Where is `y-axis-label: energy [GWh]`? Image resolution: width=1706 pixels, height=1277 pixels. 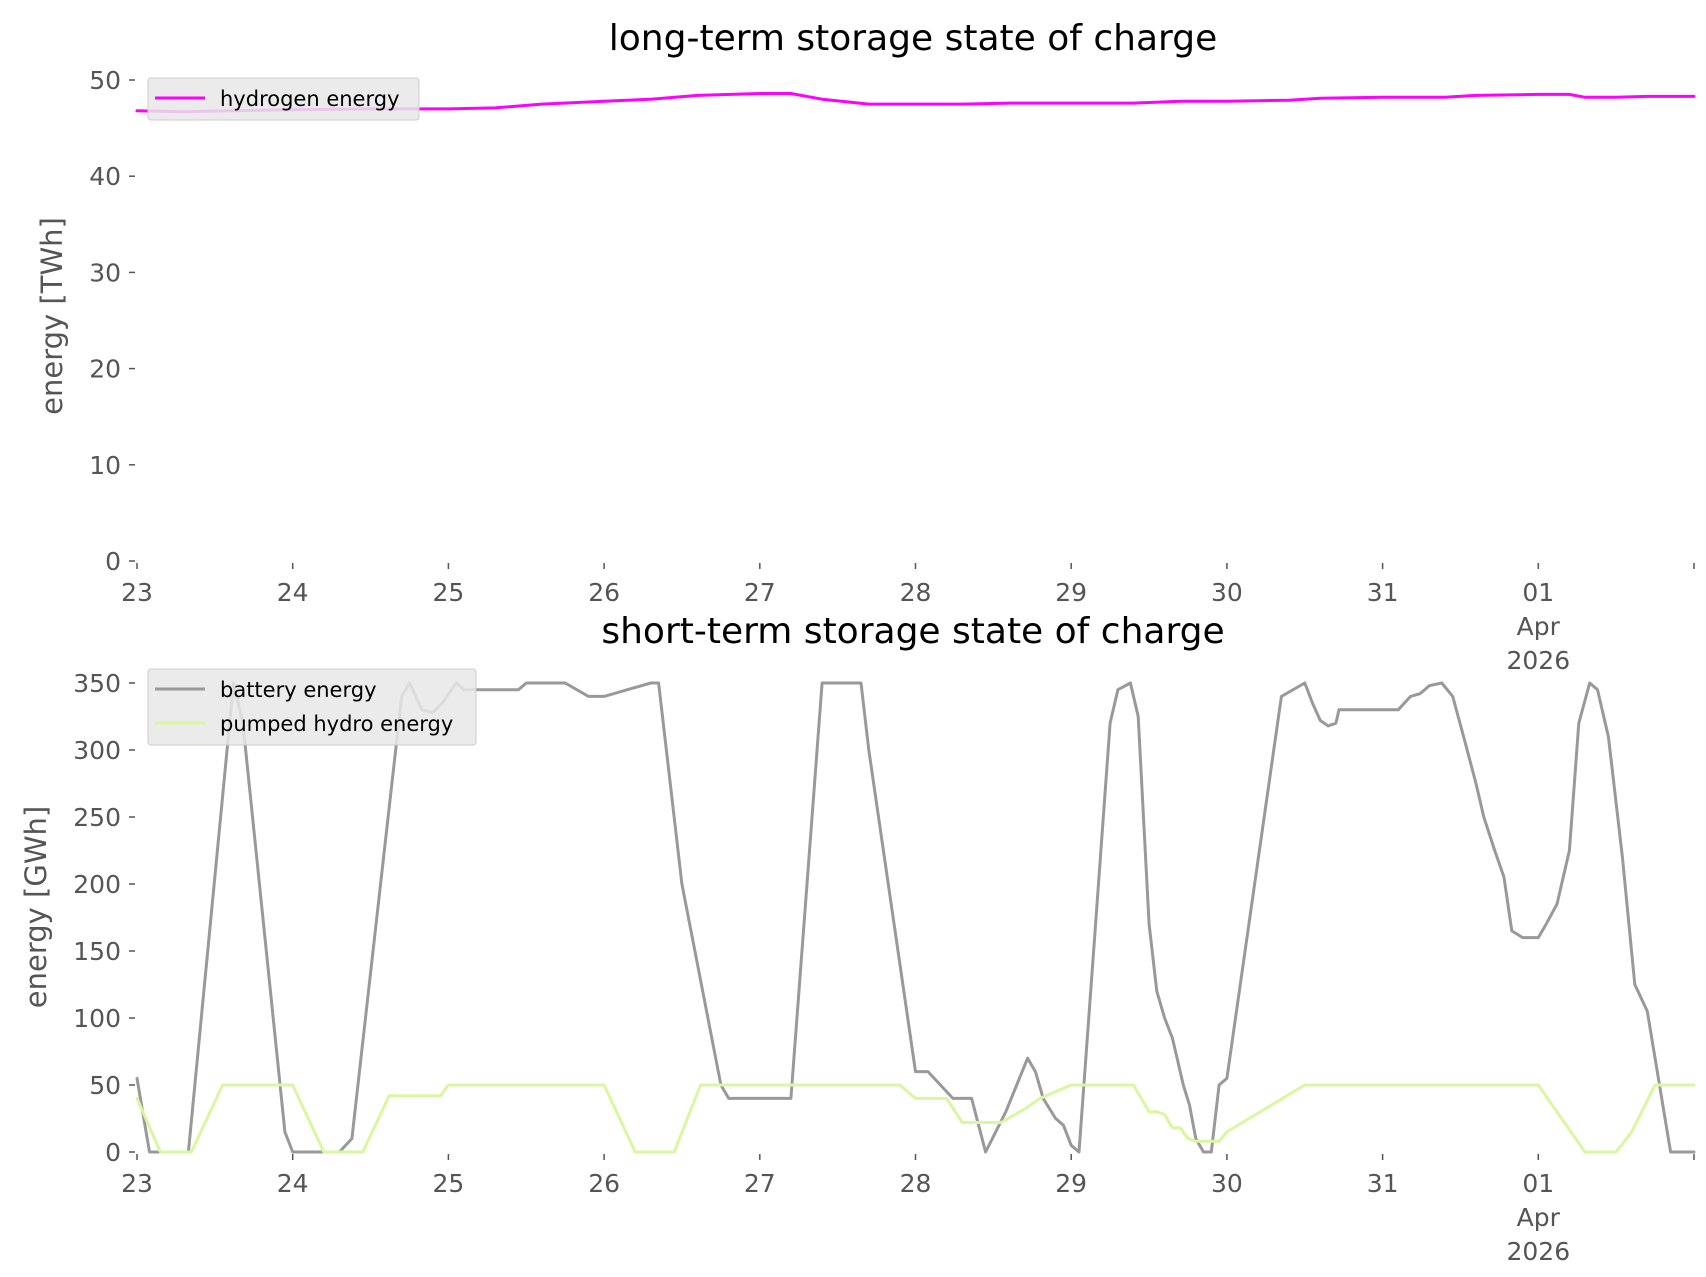
y-axis-label: energy [GWh] is located at coordinates (36, 907).